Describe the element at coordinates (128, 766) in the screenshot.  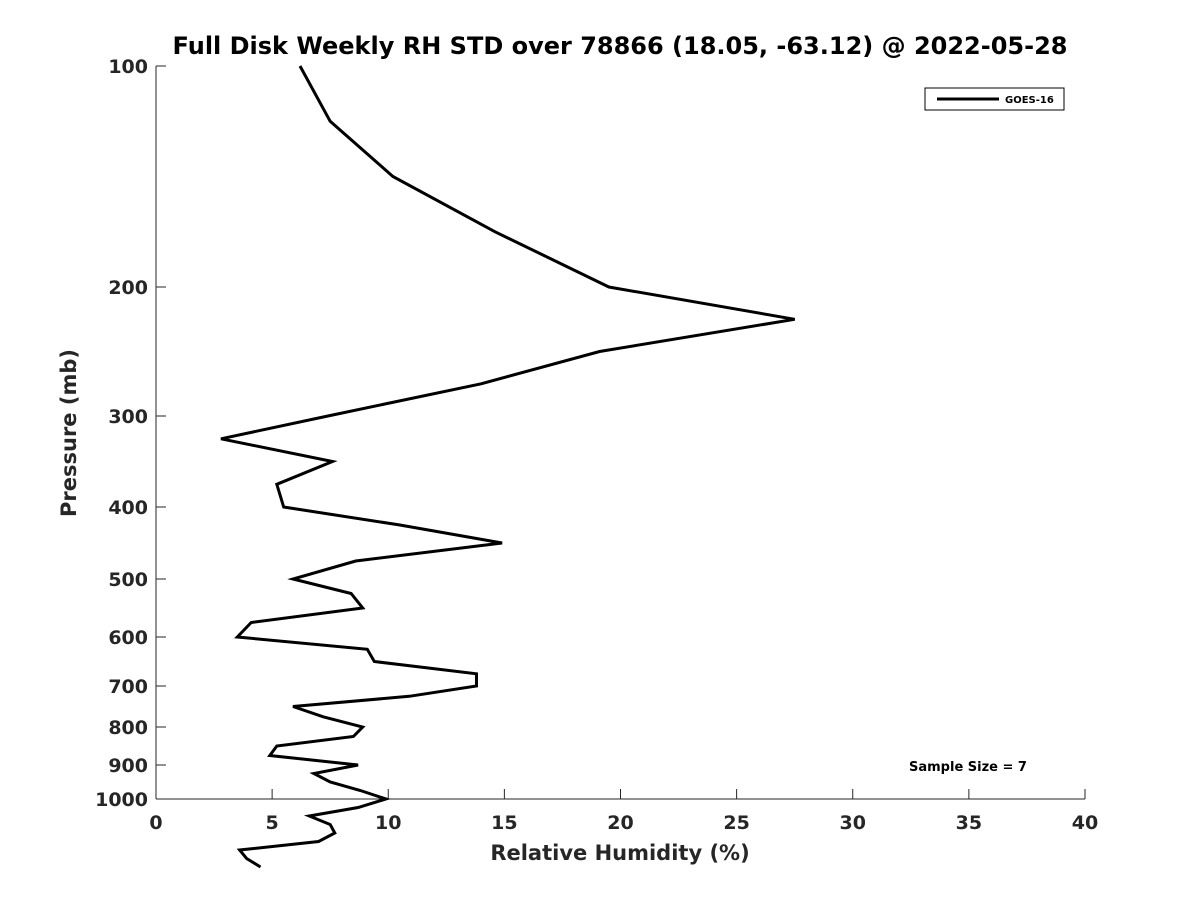
I see `y-tick-label: 900` at that location.